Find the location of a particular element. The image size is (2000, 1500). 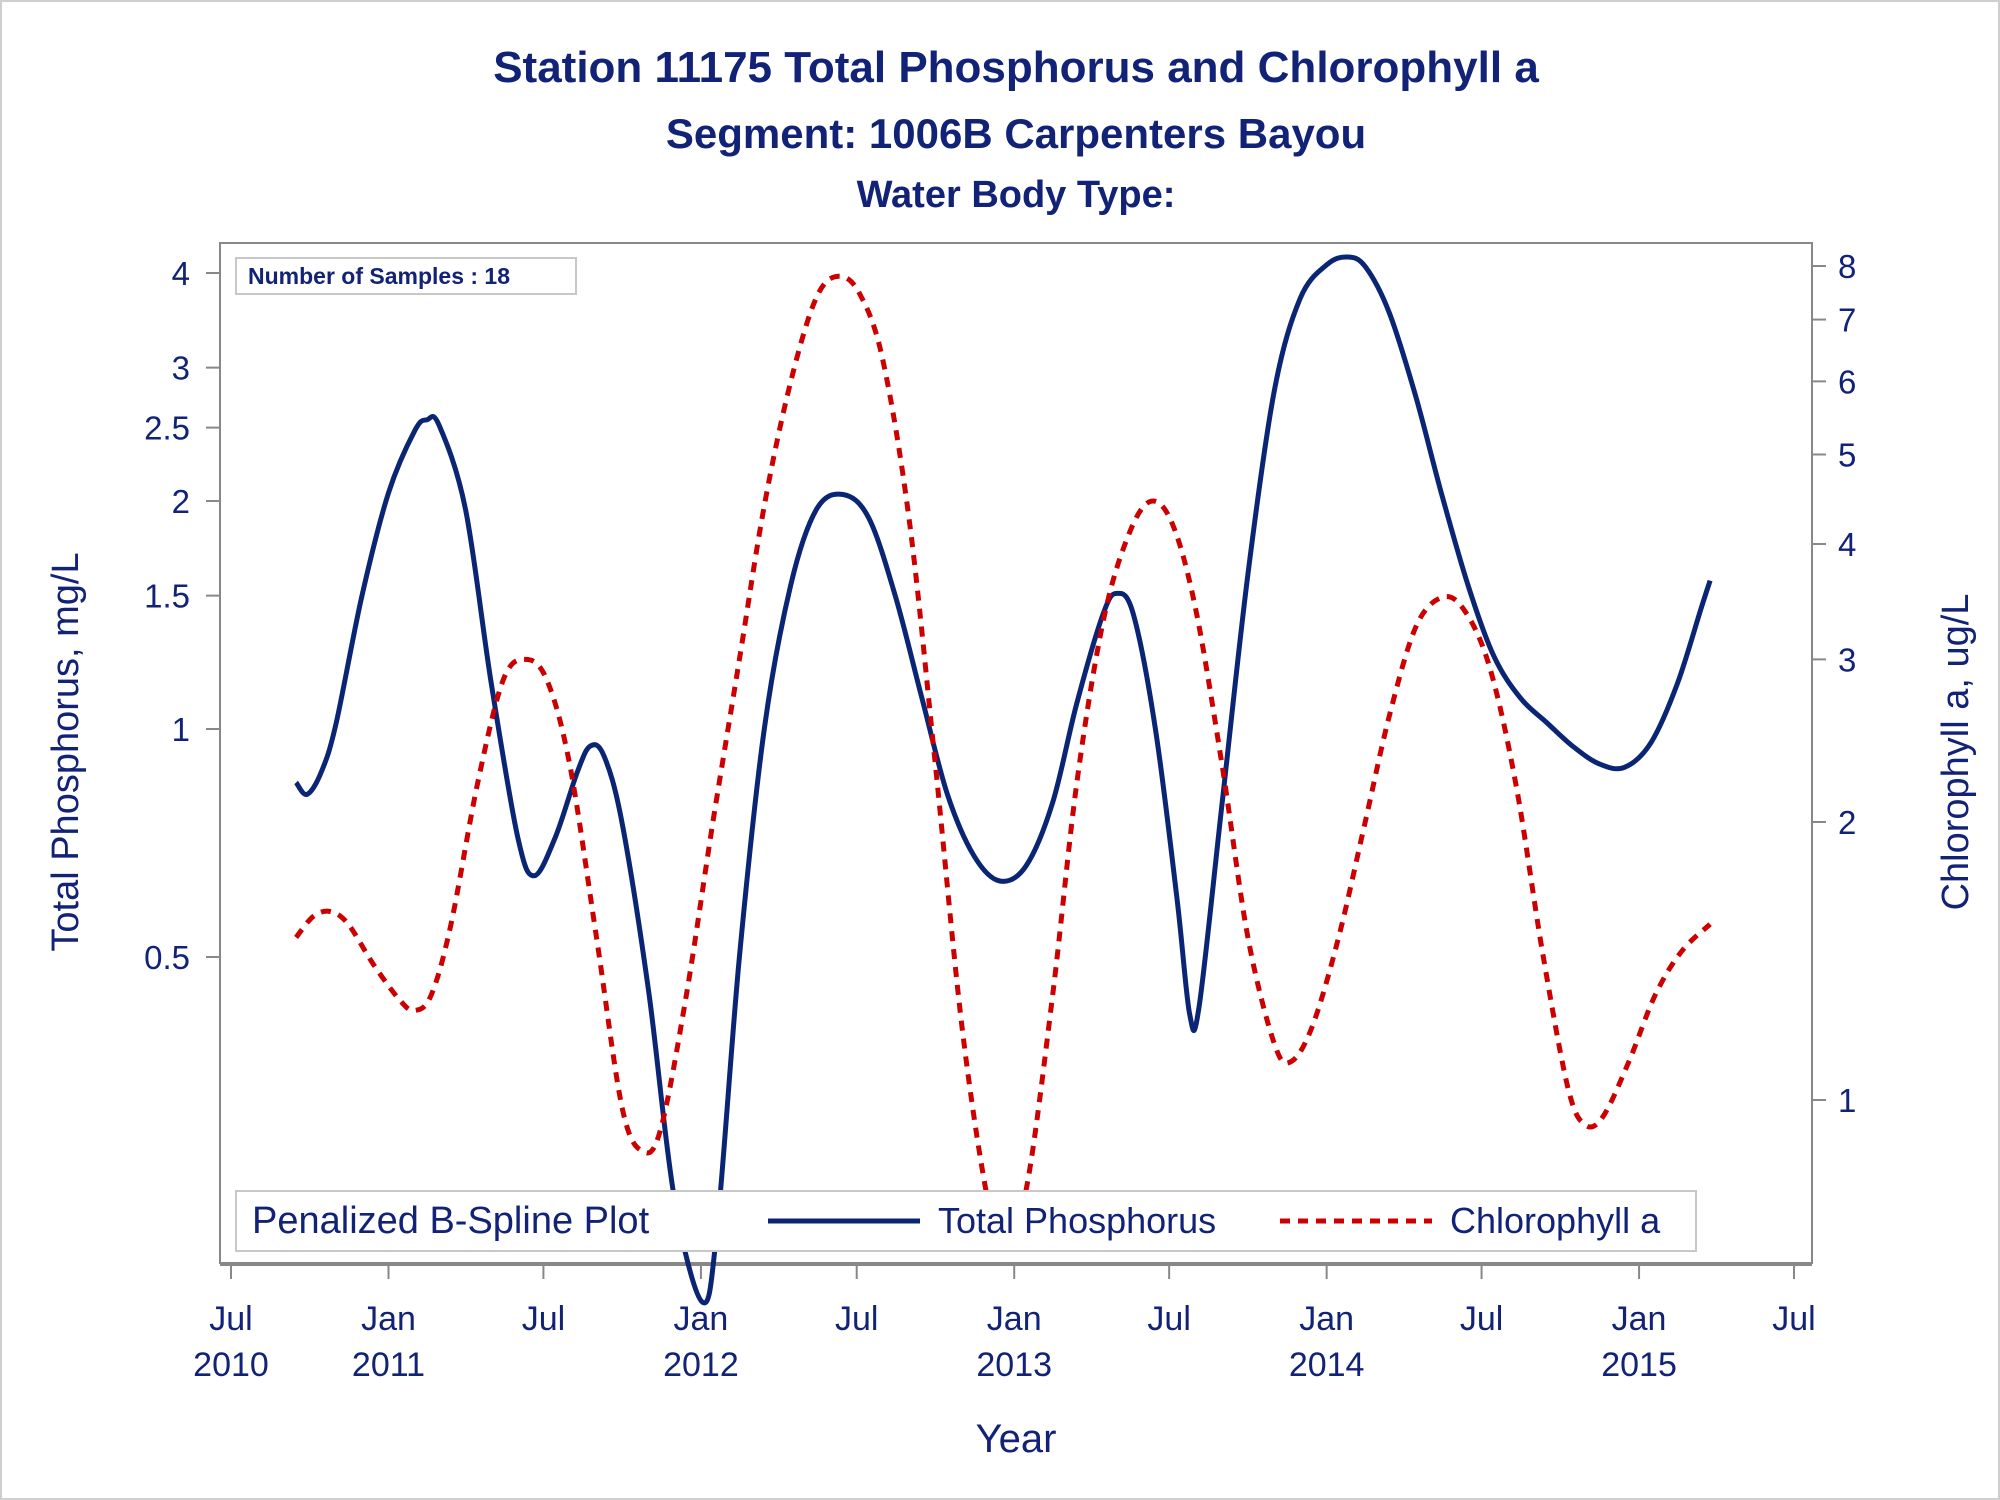

y-left-tick-label: 1.5 is located at coordinates (167, 596).